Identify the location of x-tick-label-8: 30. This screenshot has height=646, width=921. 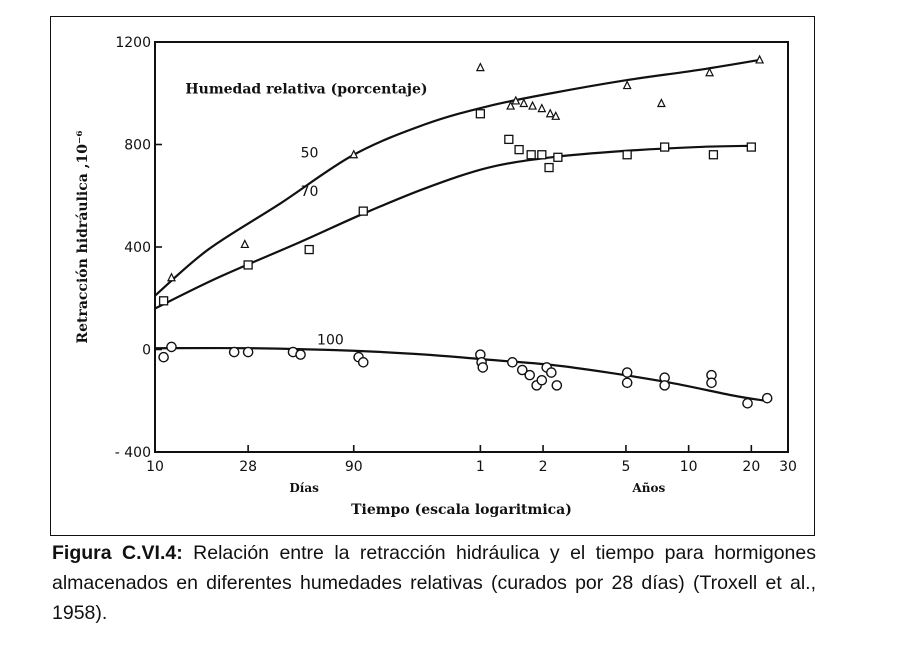
(788, 467).